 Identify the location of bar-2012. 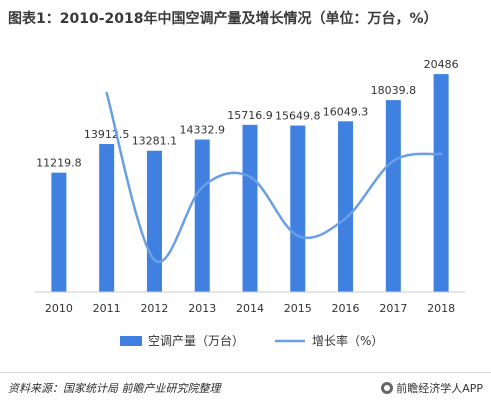
(154, 221).